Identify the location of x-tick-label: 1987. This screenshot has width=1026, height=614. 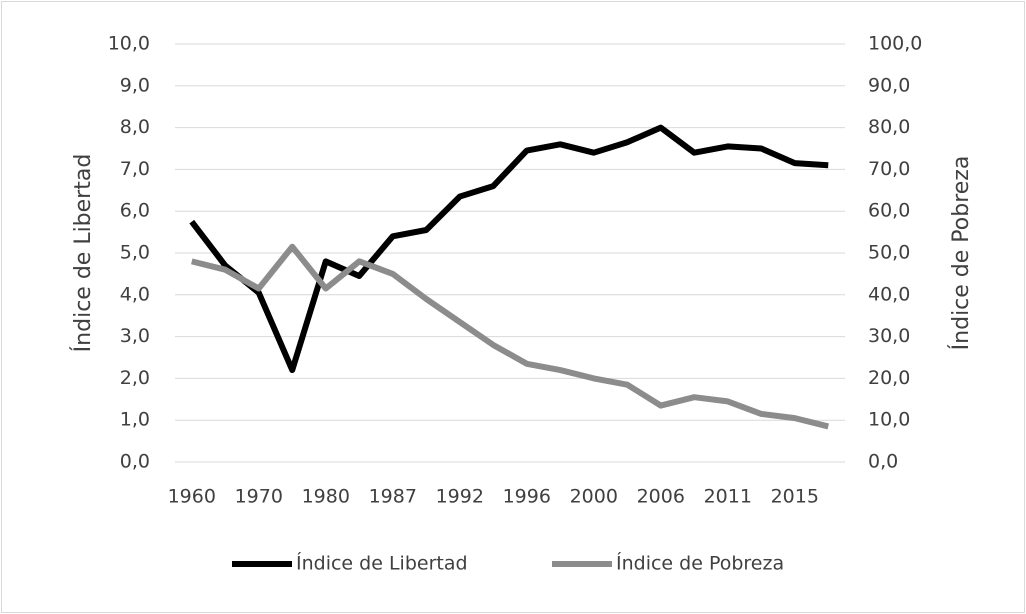
(393, 497).